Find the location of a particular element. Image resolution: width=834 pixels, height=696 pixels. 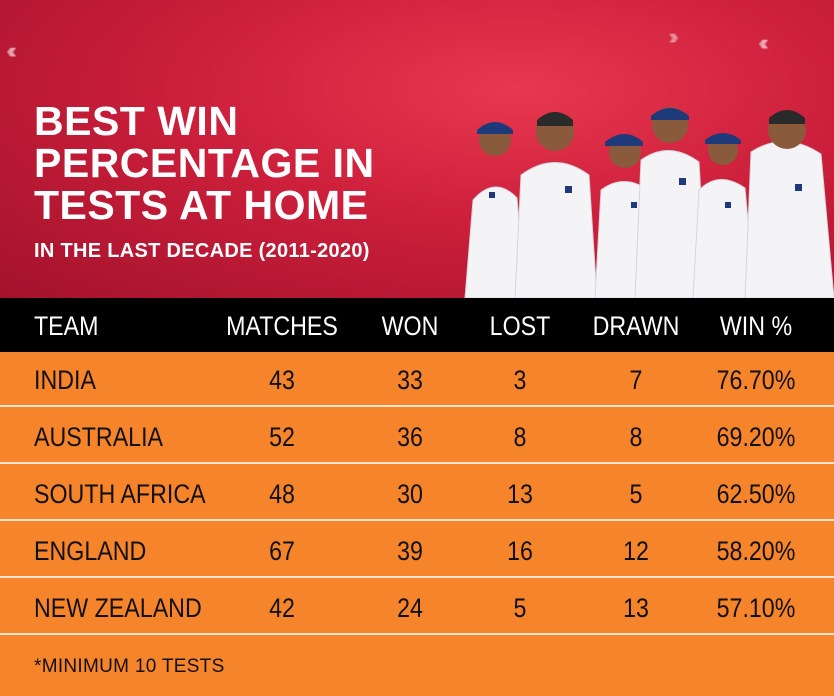

win-percent-cell: 62.50% is located at coordinates (756, 494).